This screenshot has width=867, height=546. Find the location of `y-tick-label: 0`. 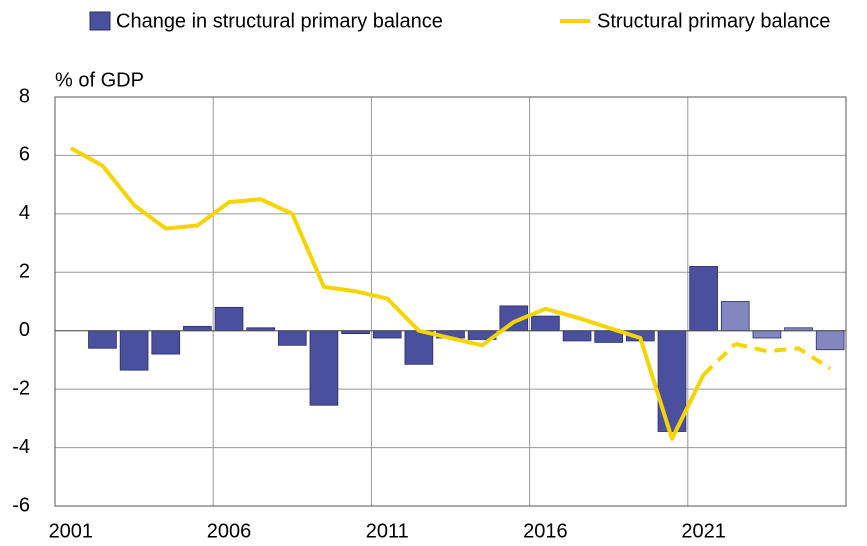

y-tick-label: 0 is located at coordinates (24, 330).